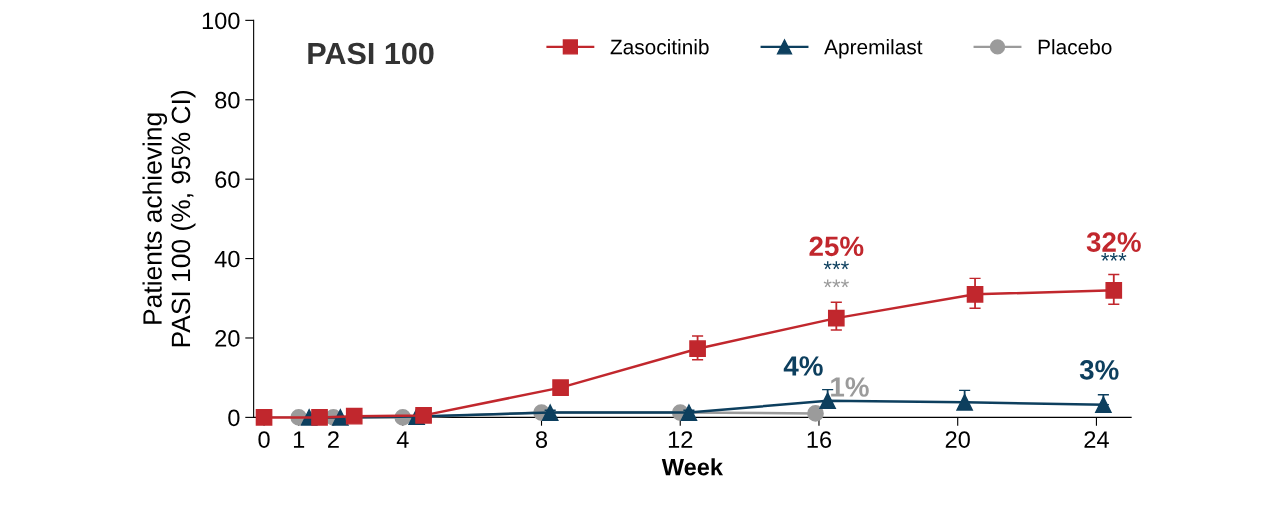 The image size is (1281, 509). I want to click on x-tick-label: 24, so click(1096, 439).